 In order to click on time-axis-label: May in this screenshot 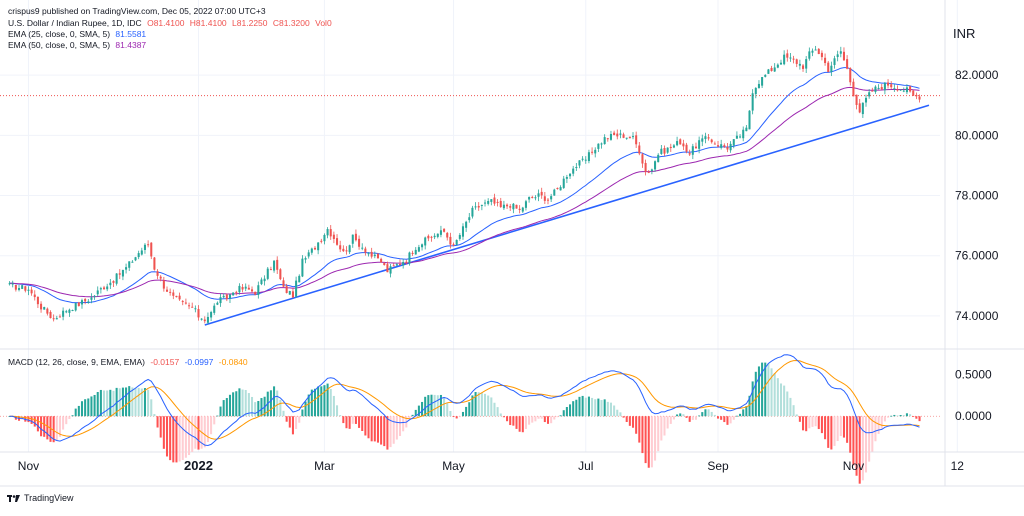, I will do `click(453, 466)`.